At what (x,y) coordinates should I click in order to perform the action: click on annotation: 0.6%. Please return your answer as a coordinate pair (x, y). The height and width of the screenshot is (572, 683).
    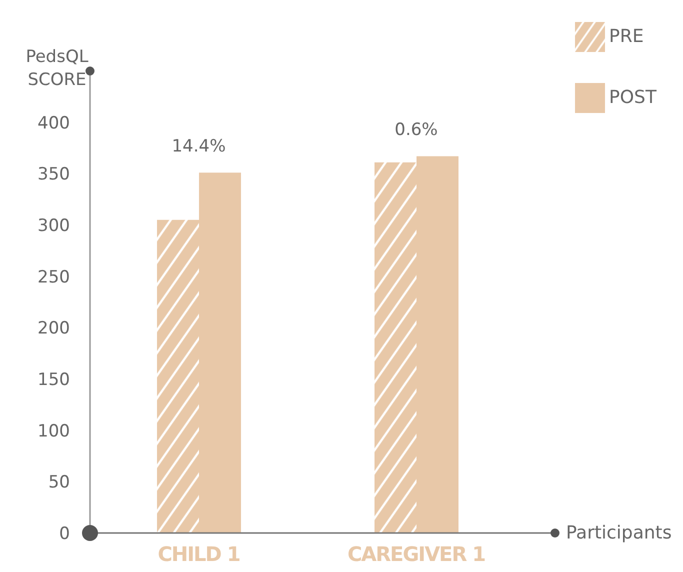
    Looking at the image, I should click on (416, 130).